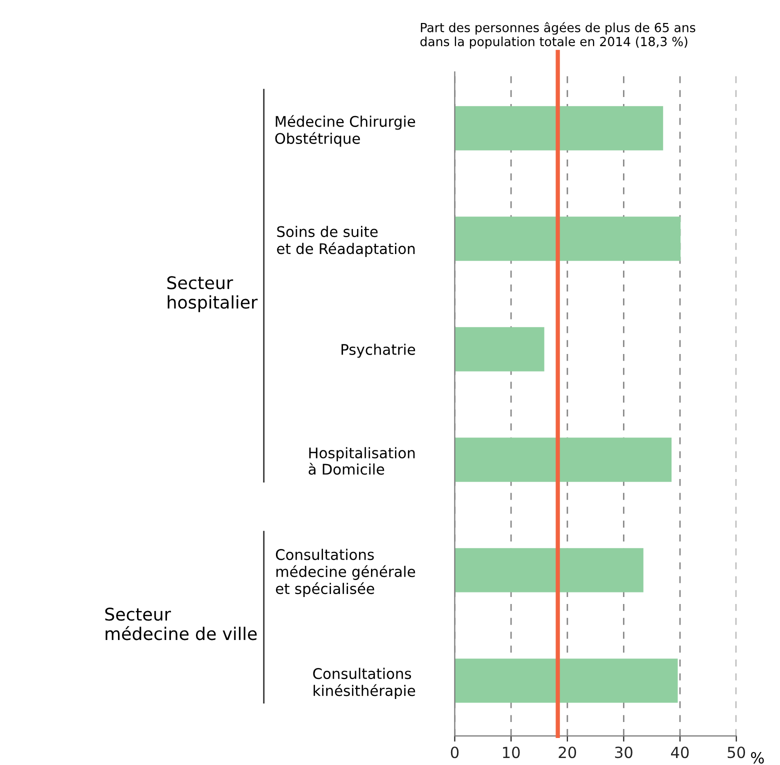 The width and height of the screenshot is (780, 765). What do you see at coordinates (346, 241) in the screenshot?
I see `y-tick-label: Soins de suite et de Réadaptation` at bounding box center [346, 241].